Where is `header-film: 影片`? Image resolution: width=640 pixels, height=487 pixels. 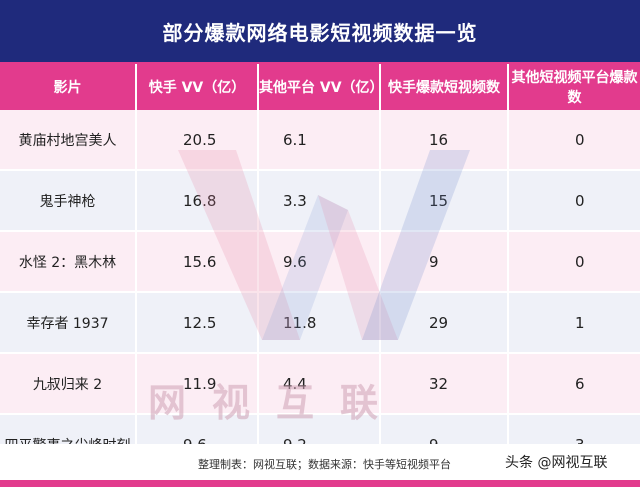
header-film: 影片 is located at coordinates (68, 87).